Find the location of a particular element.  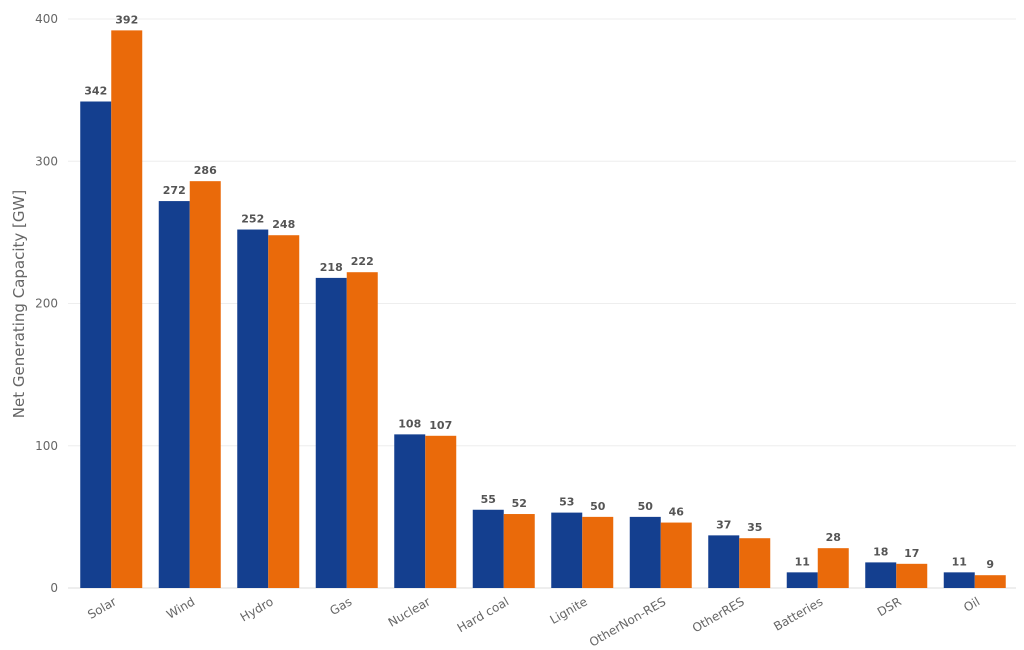

x-tick-label: Hard coal is located at coordinates (483, 614).